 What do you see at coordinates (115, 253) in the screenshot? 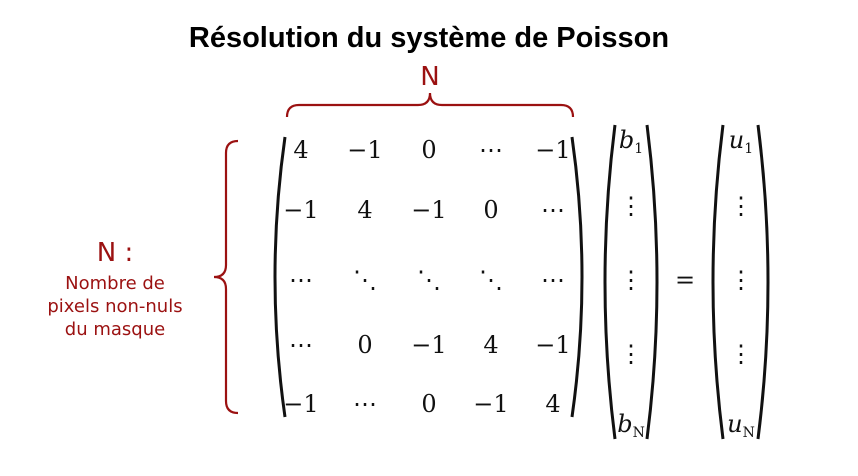
I see `side-brace-label: N :` at bounding box center [115, 253].